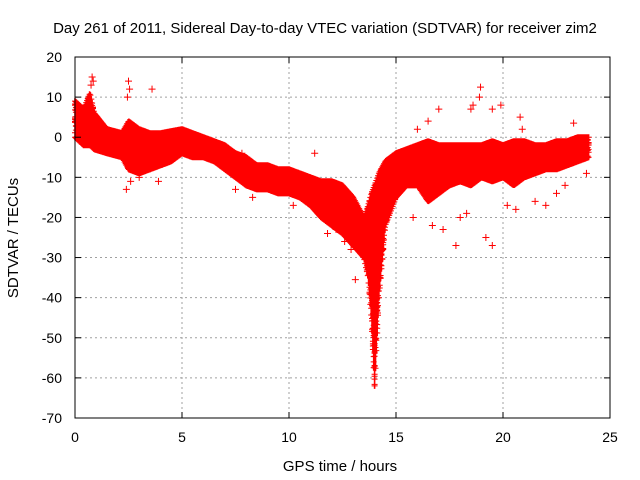 Image resolution: width=640 pixels, height=480 pixels. What do you see at coordinates (396, 437) in the screenshot?
I see `x-tick-label: 15` at bounding box center [396, 437].